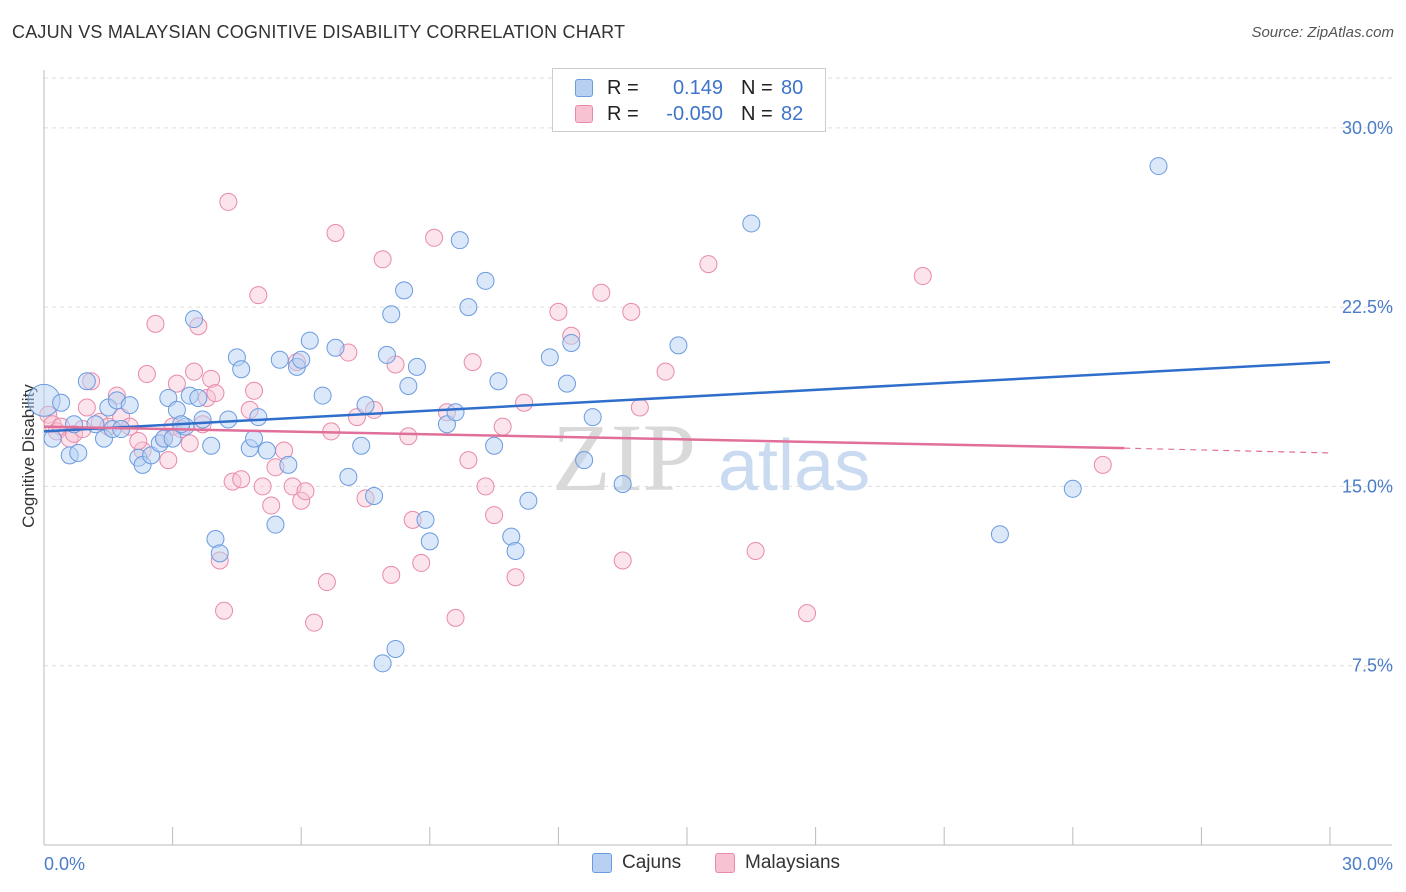 Image resolution: width=1406 pixels, height=892 pixels. I want to click on bottom-legend-cajuns: Cajuns, so click(636, 863).